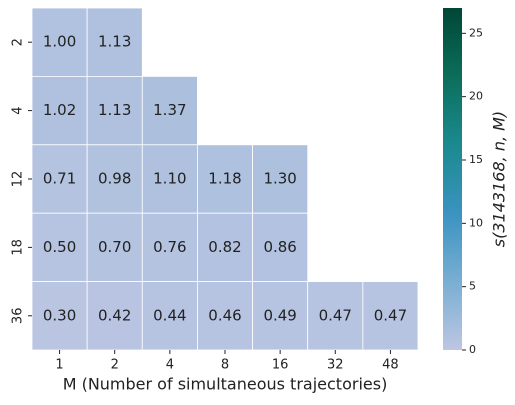  I want to click on cell-label: 1.37, so click(169, 110).